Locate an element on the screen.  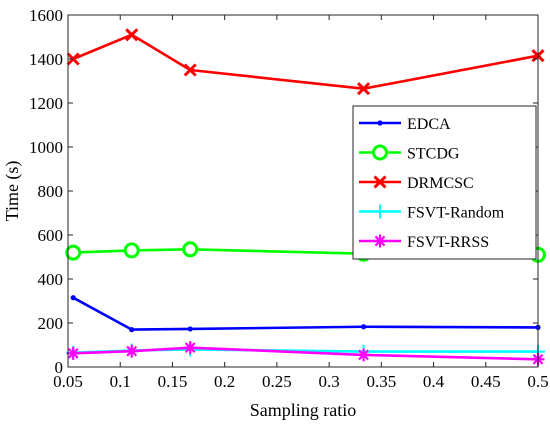
y-tick-label: 1600 is located at coordinates (46, 15).